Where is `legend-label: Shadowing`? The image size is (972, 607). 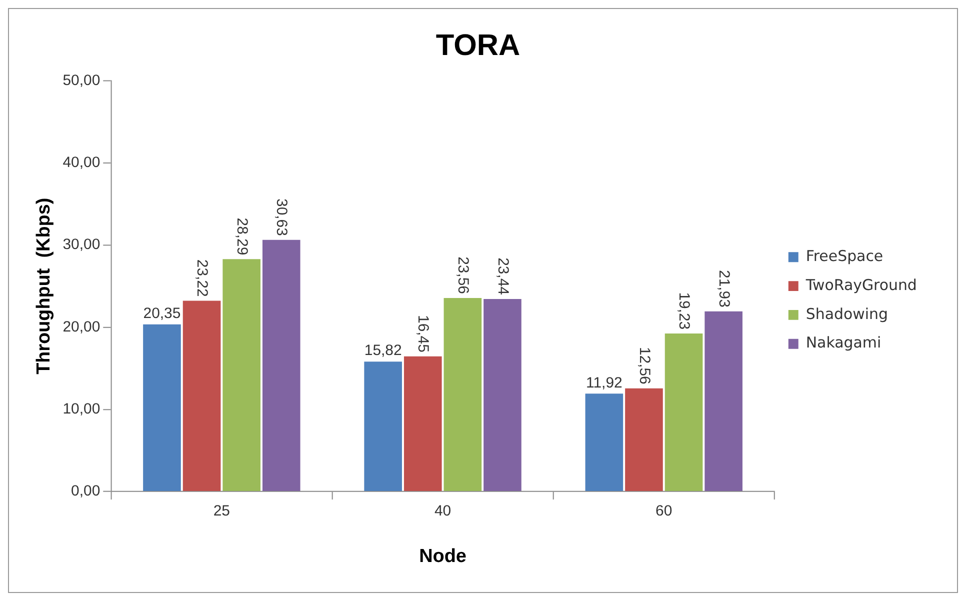 legend-label: Shadowing is located at coordinates (847, 313).